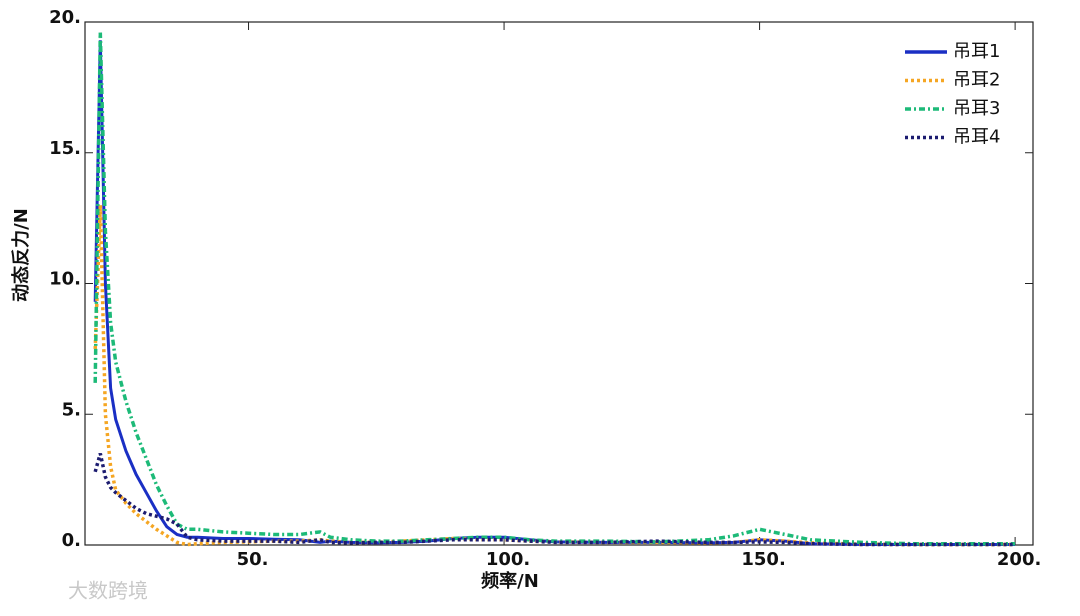 This screenshot has width=1080, height=616. I want to click on x-tick-label: 150., so click(763, 559).